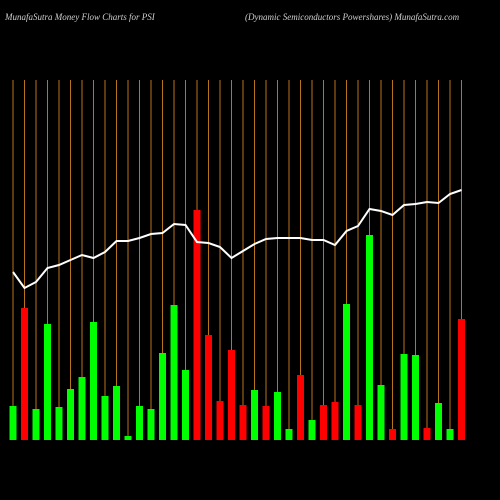 The image size is (500, 500). What do you see at coordinates (80, 17) in the screenshot?
I see `chart-title: MunafaSutra Money Flow Charts for PSI` at bounding box center [80, 17].